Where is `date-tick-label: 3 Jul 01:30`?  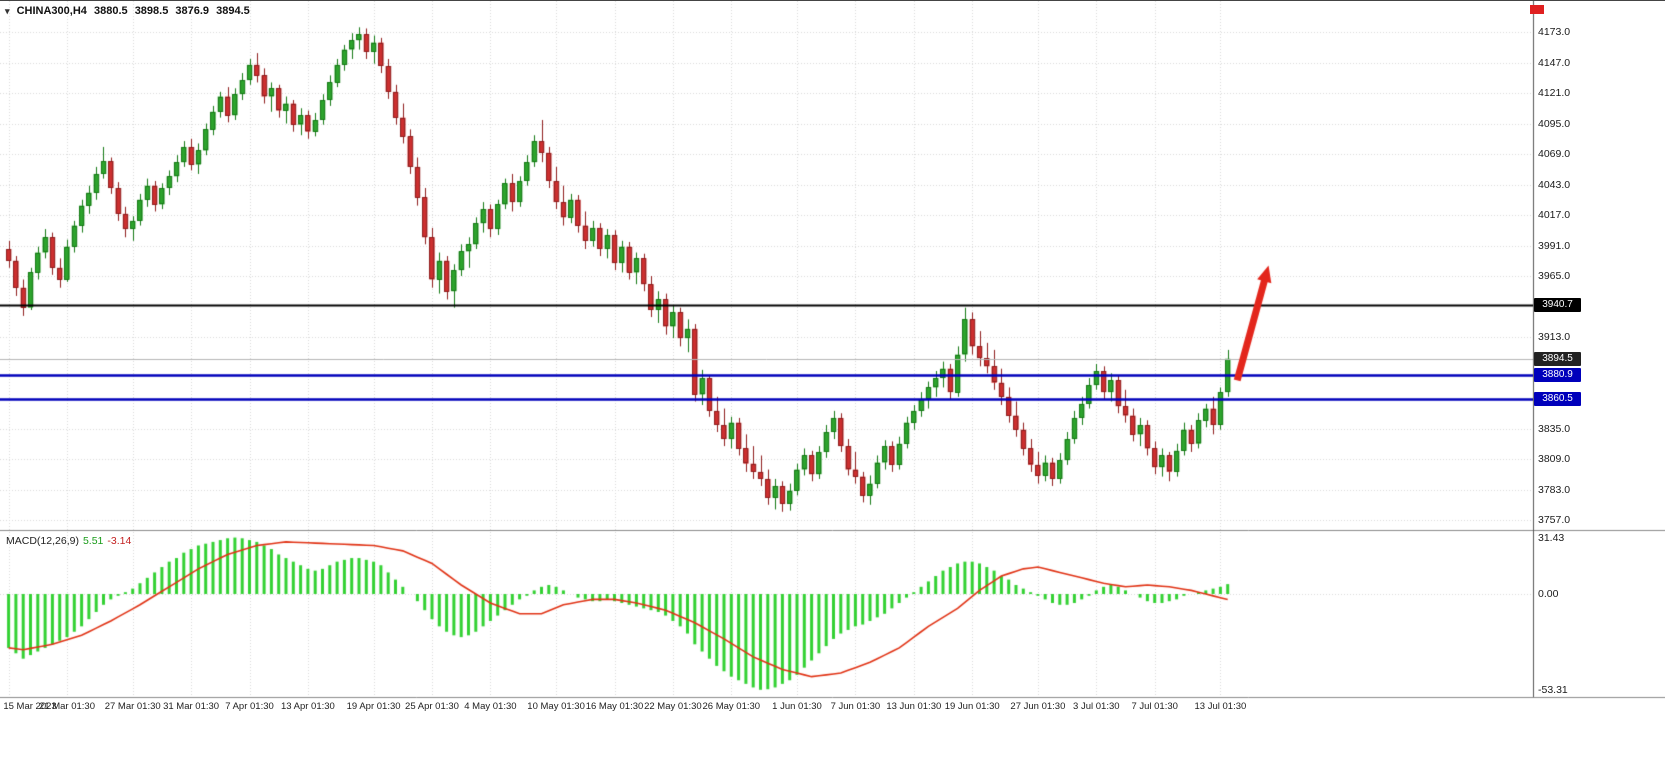
date-tick-label: 3 Jul 01:30 is located at coordinates (1096, 706).